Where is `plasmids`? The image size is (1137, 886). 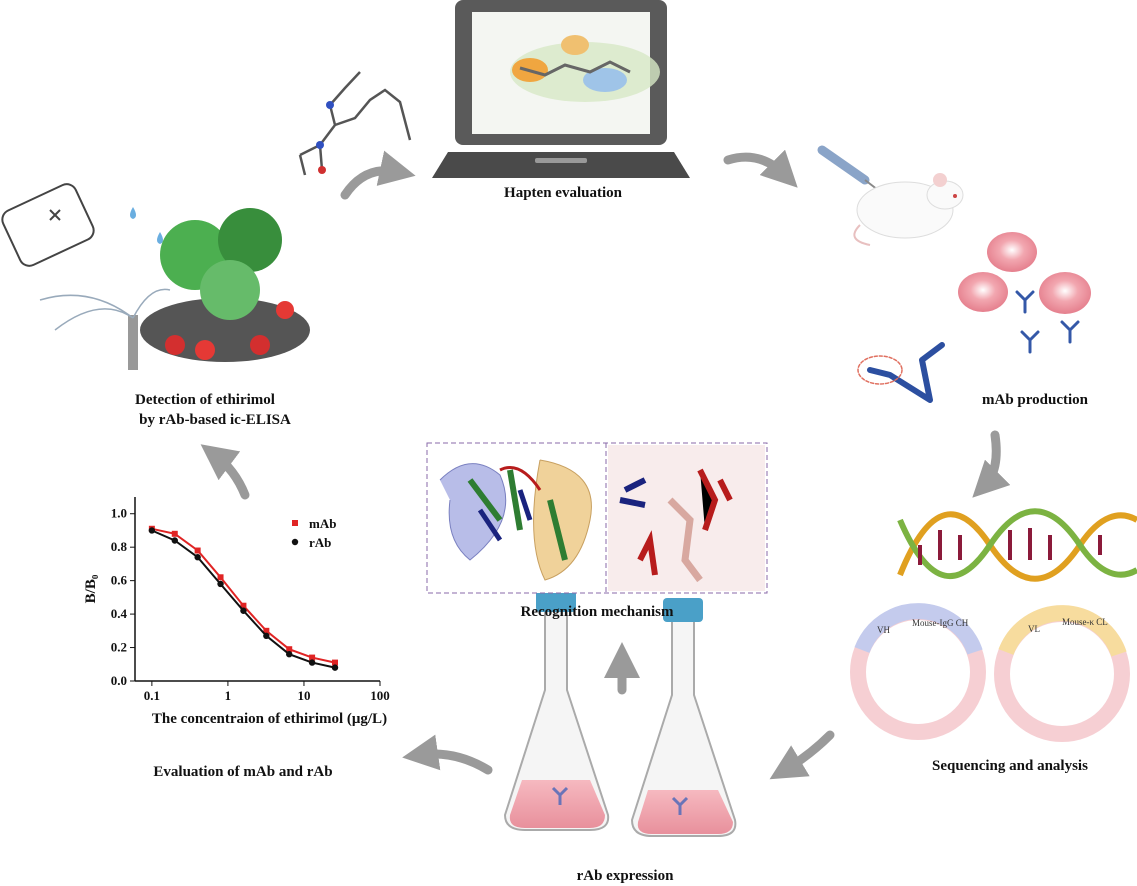 plasmids is located at coordinates (990, 672).